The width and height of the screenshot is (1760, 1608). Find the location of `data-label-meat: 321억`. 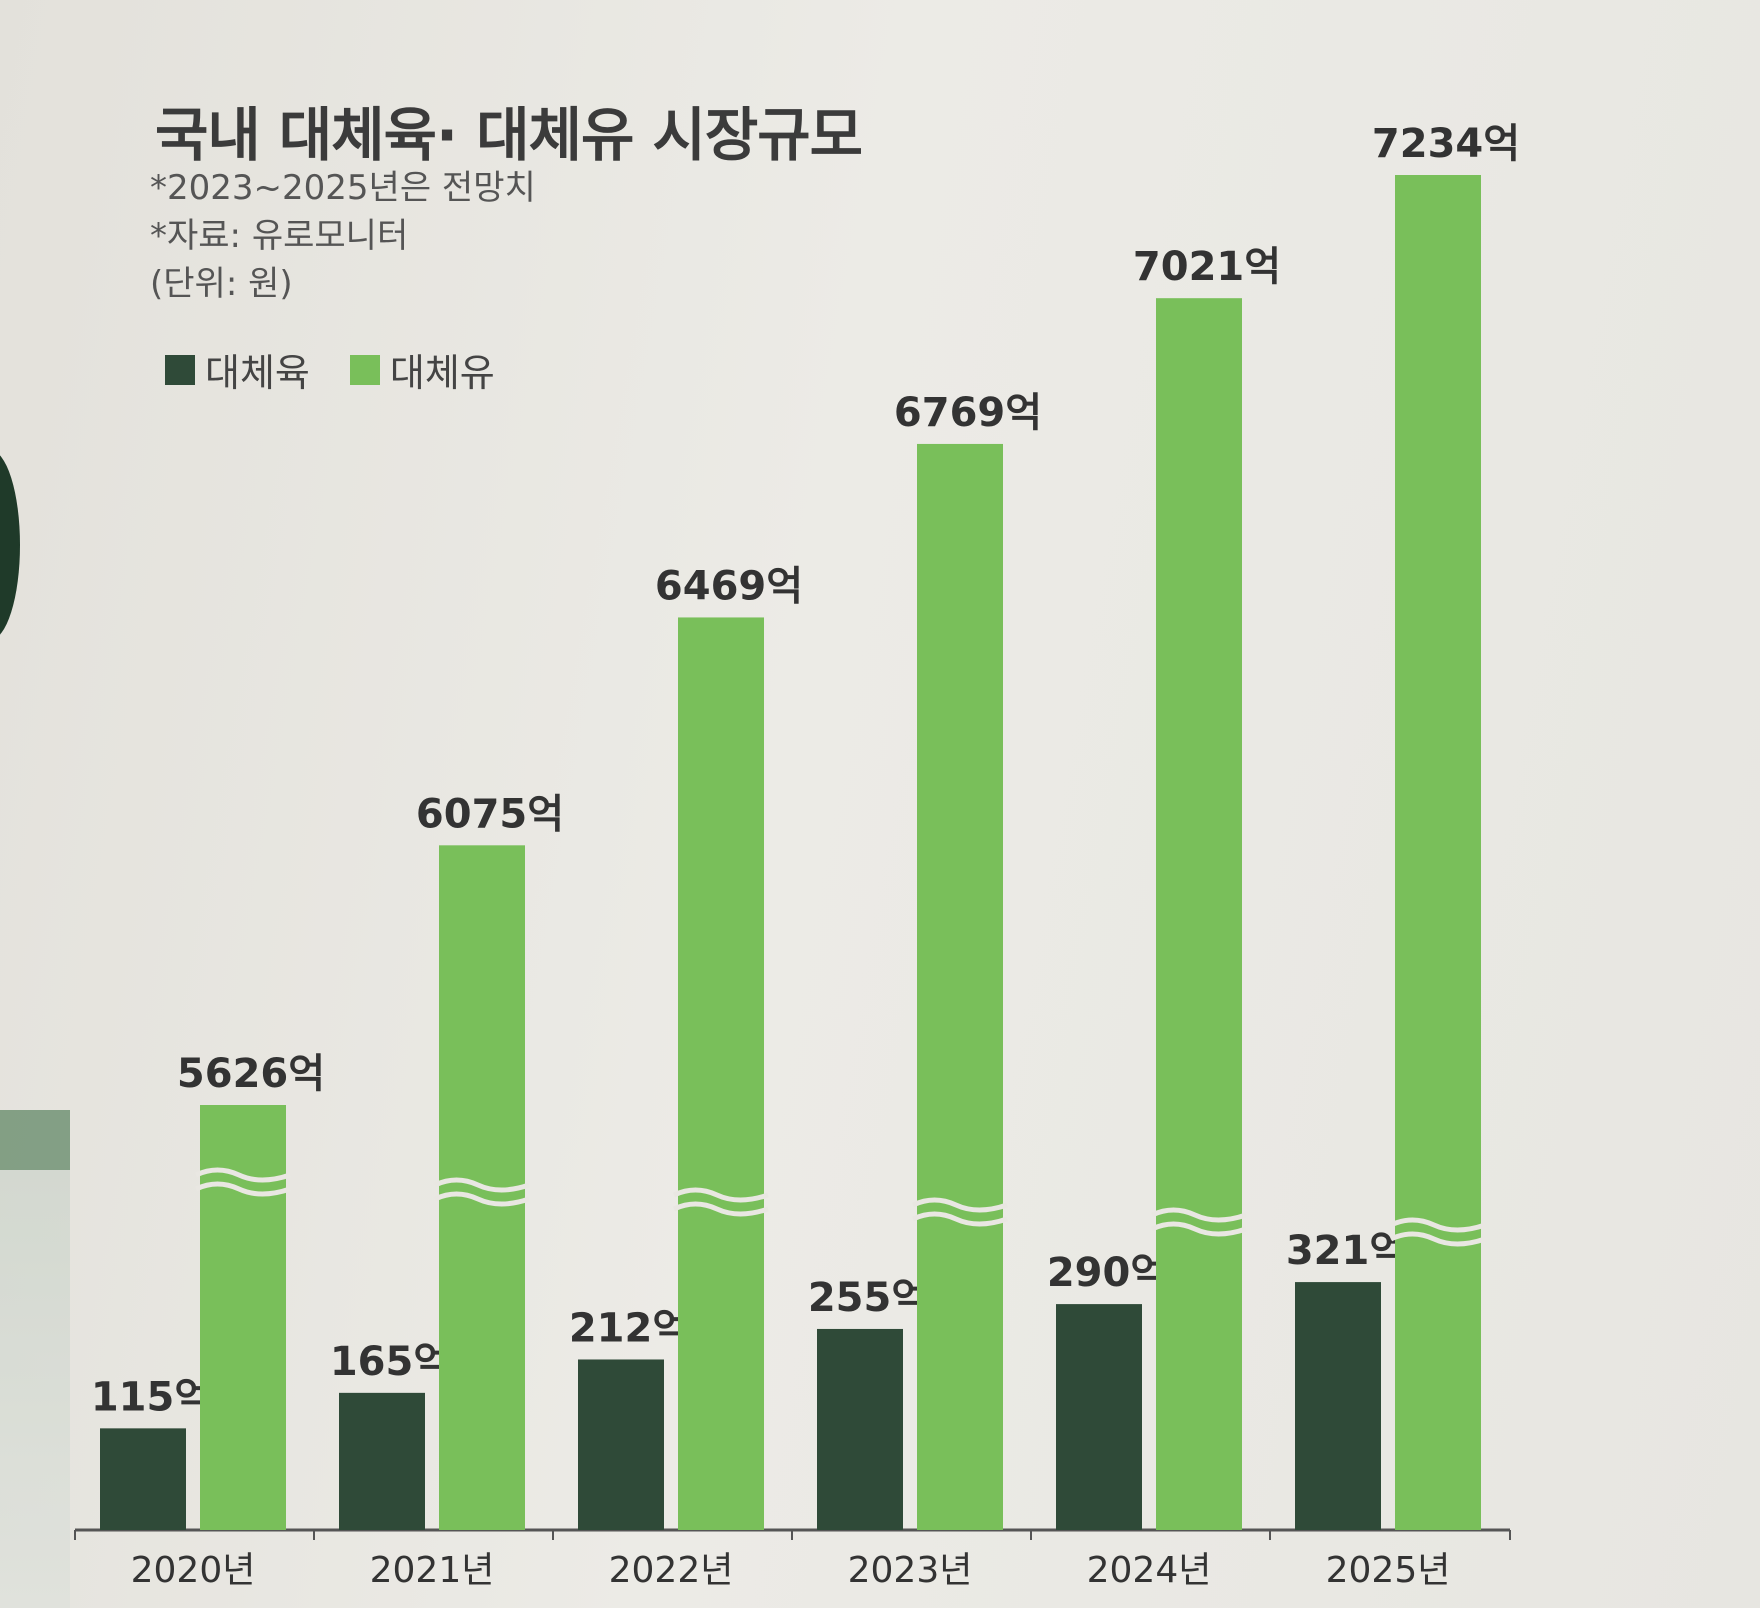

data-label-meat: 321억 is located at coordinates (1346, 1251).